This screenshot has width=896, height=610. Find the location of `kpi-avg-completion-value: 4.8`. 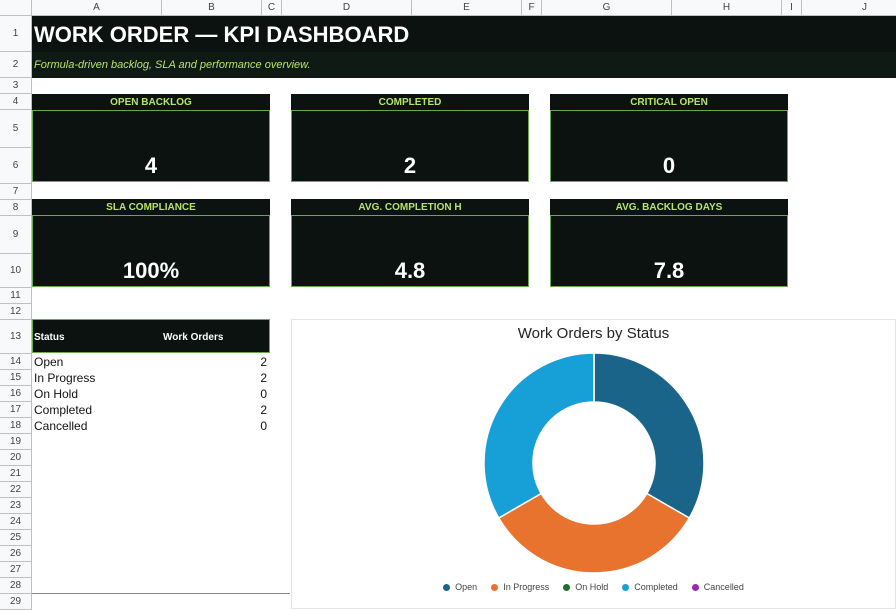

kpi-avg-completion-value: 4.8 is located at coordinates (410, 270).